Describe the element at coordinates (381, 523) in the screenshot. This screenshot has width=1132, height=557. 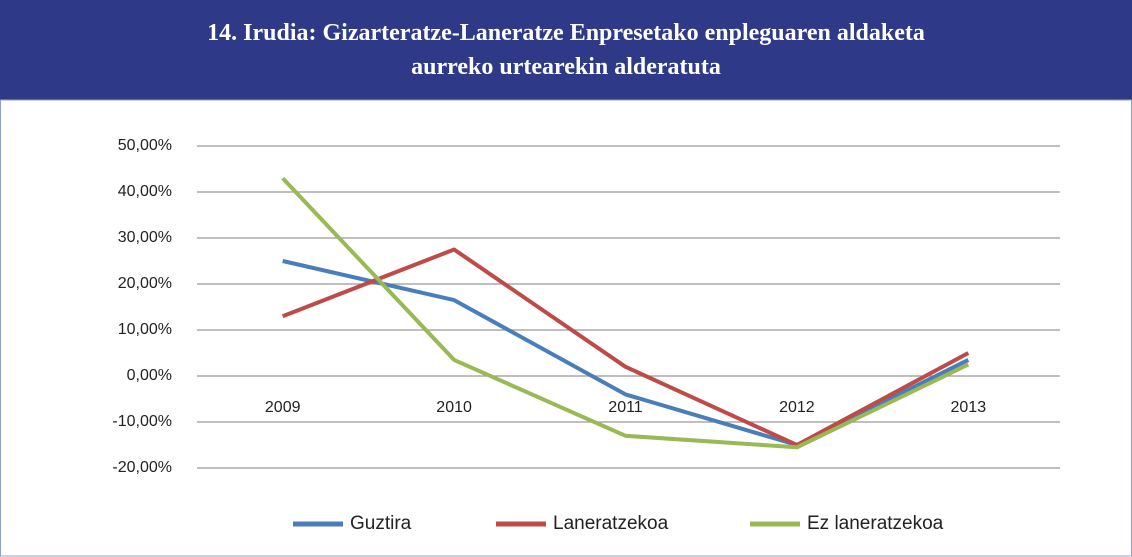
I see `legend-label: Guztira` at that location.